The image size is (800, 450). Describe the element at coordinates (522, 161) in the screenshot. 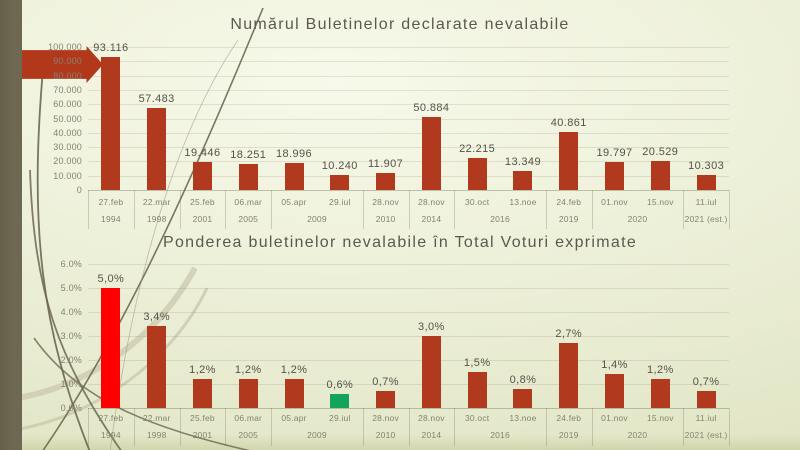

I see `bar-value-label: 13.349` at that location.